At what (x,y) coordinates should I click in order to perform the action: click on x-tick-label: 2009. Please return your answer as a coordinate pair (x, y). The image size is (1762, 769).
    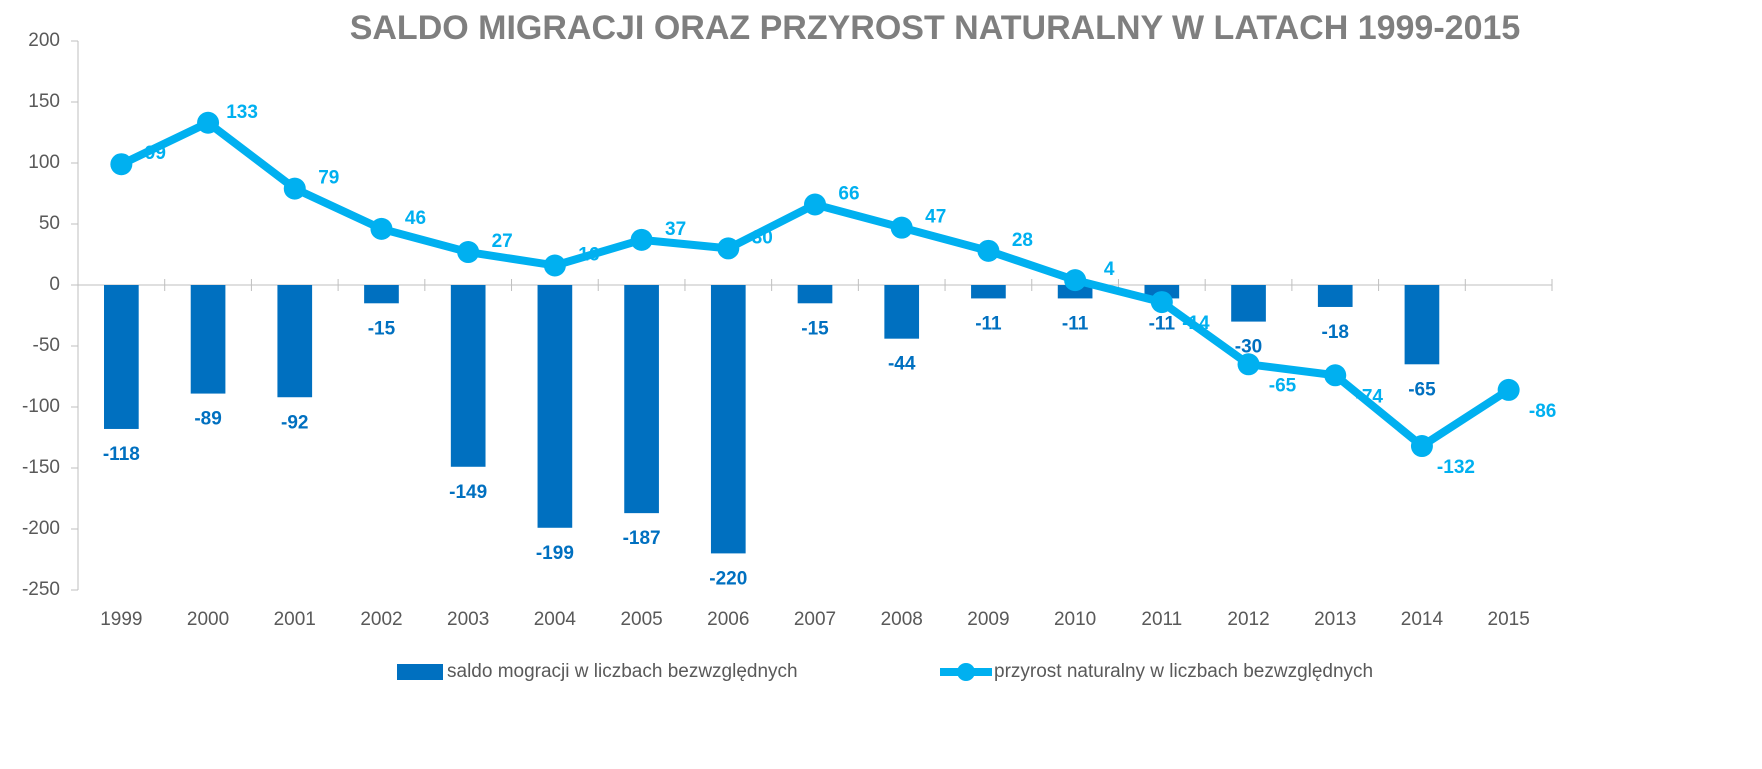
    Looking at the image, I should click on (988, 619).